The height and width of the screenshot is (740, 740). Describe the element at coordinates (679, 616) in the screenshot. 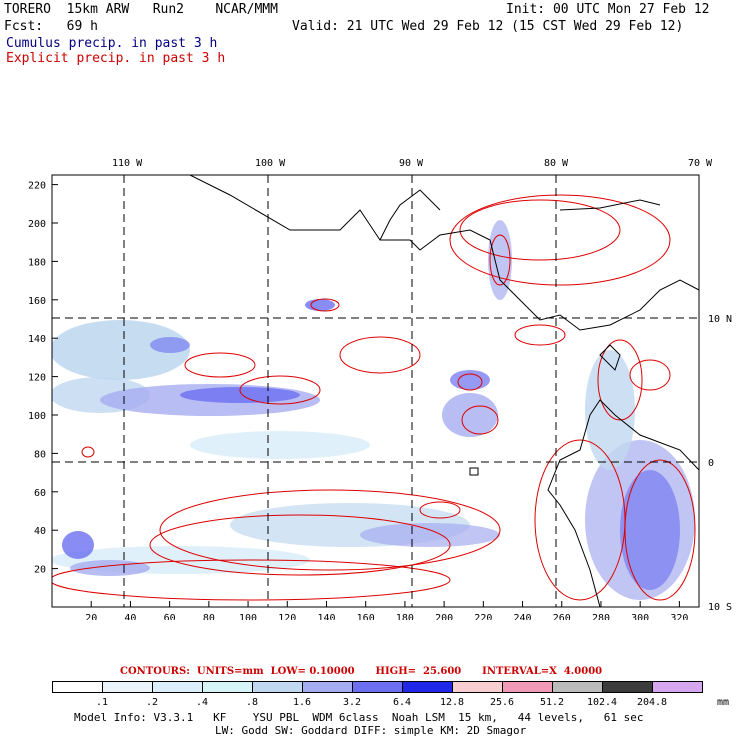

I see `x-tick-label: 320` at that location.